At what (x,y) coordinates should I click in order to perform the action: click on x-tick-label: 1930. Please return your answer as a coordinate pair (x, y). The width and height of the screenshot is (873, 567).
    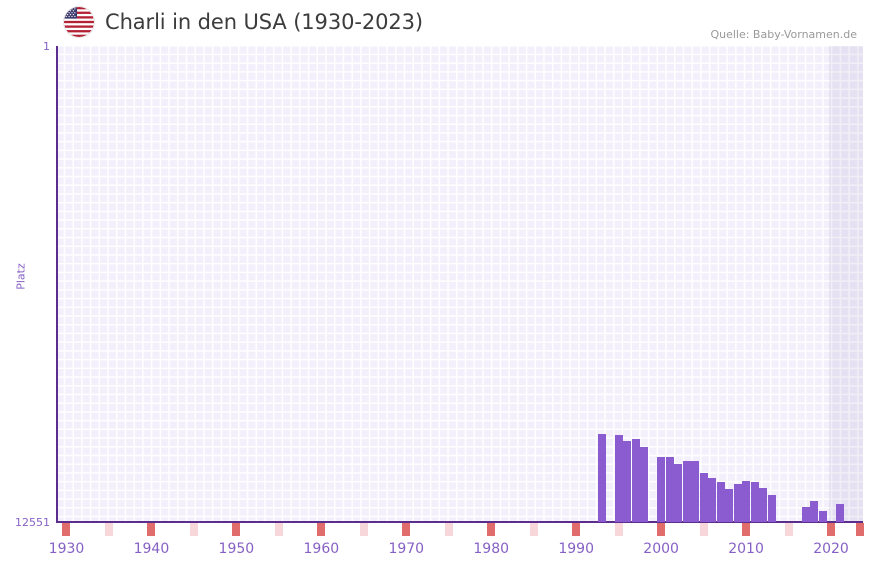
    Looking at the image, I should click on (66, 549).